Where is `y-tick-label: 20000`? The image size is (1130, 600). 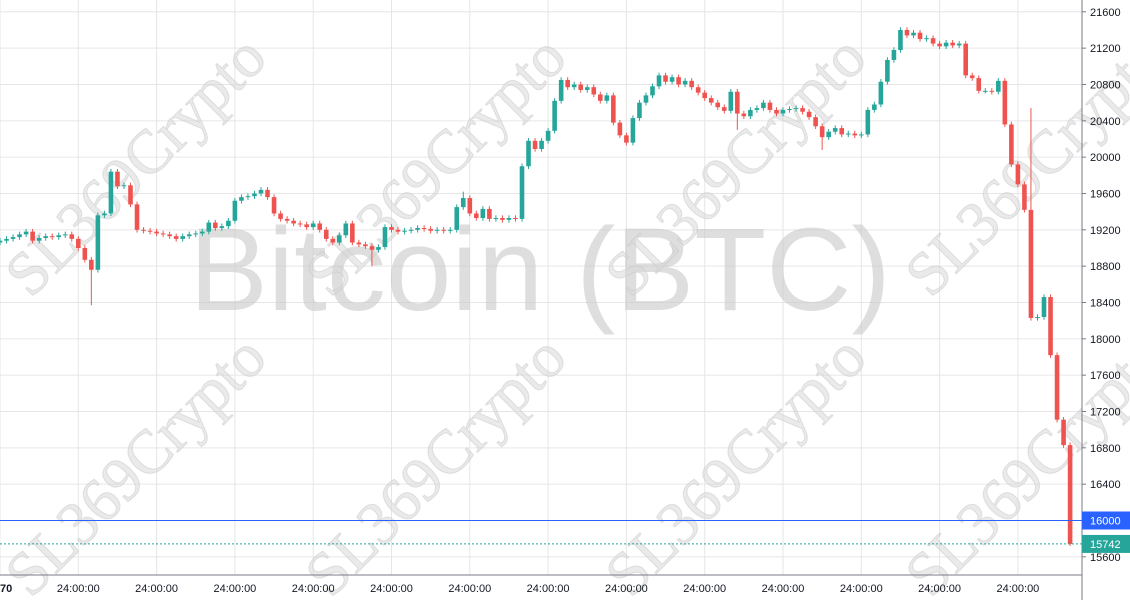
y-tick-label: 20000 is located at coordinates (1105, 158).